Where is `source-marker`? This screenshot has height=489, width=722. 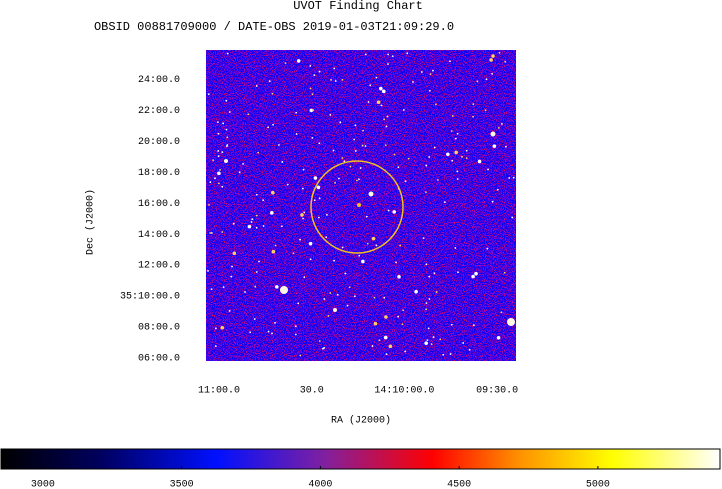
source-marker is located at coordinates (359, 205).